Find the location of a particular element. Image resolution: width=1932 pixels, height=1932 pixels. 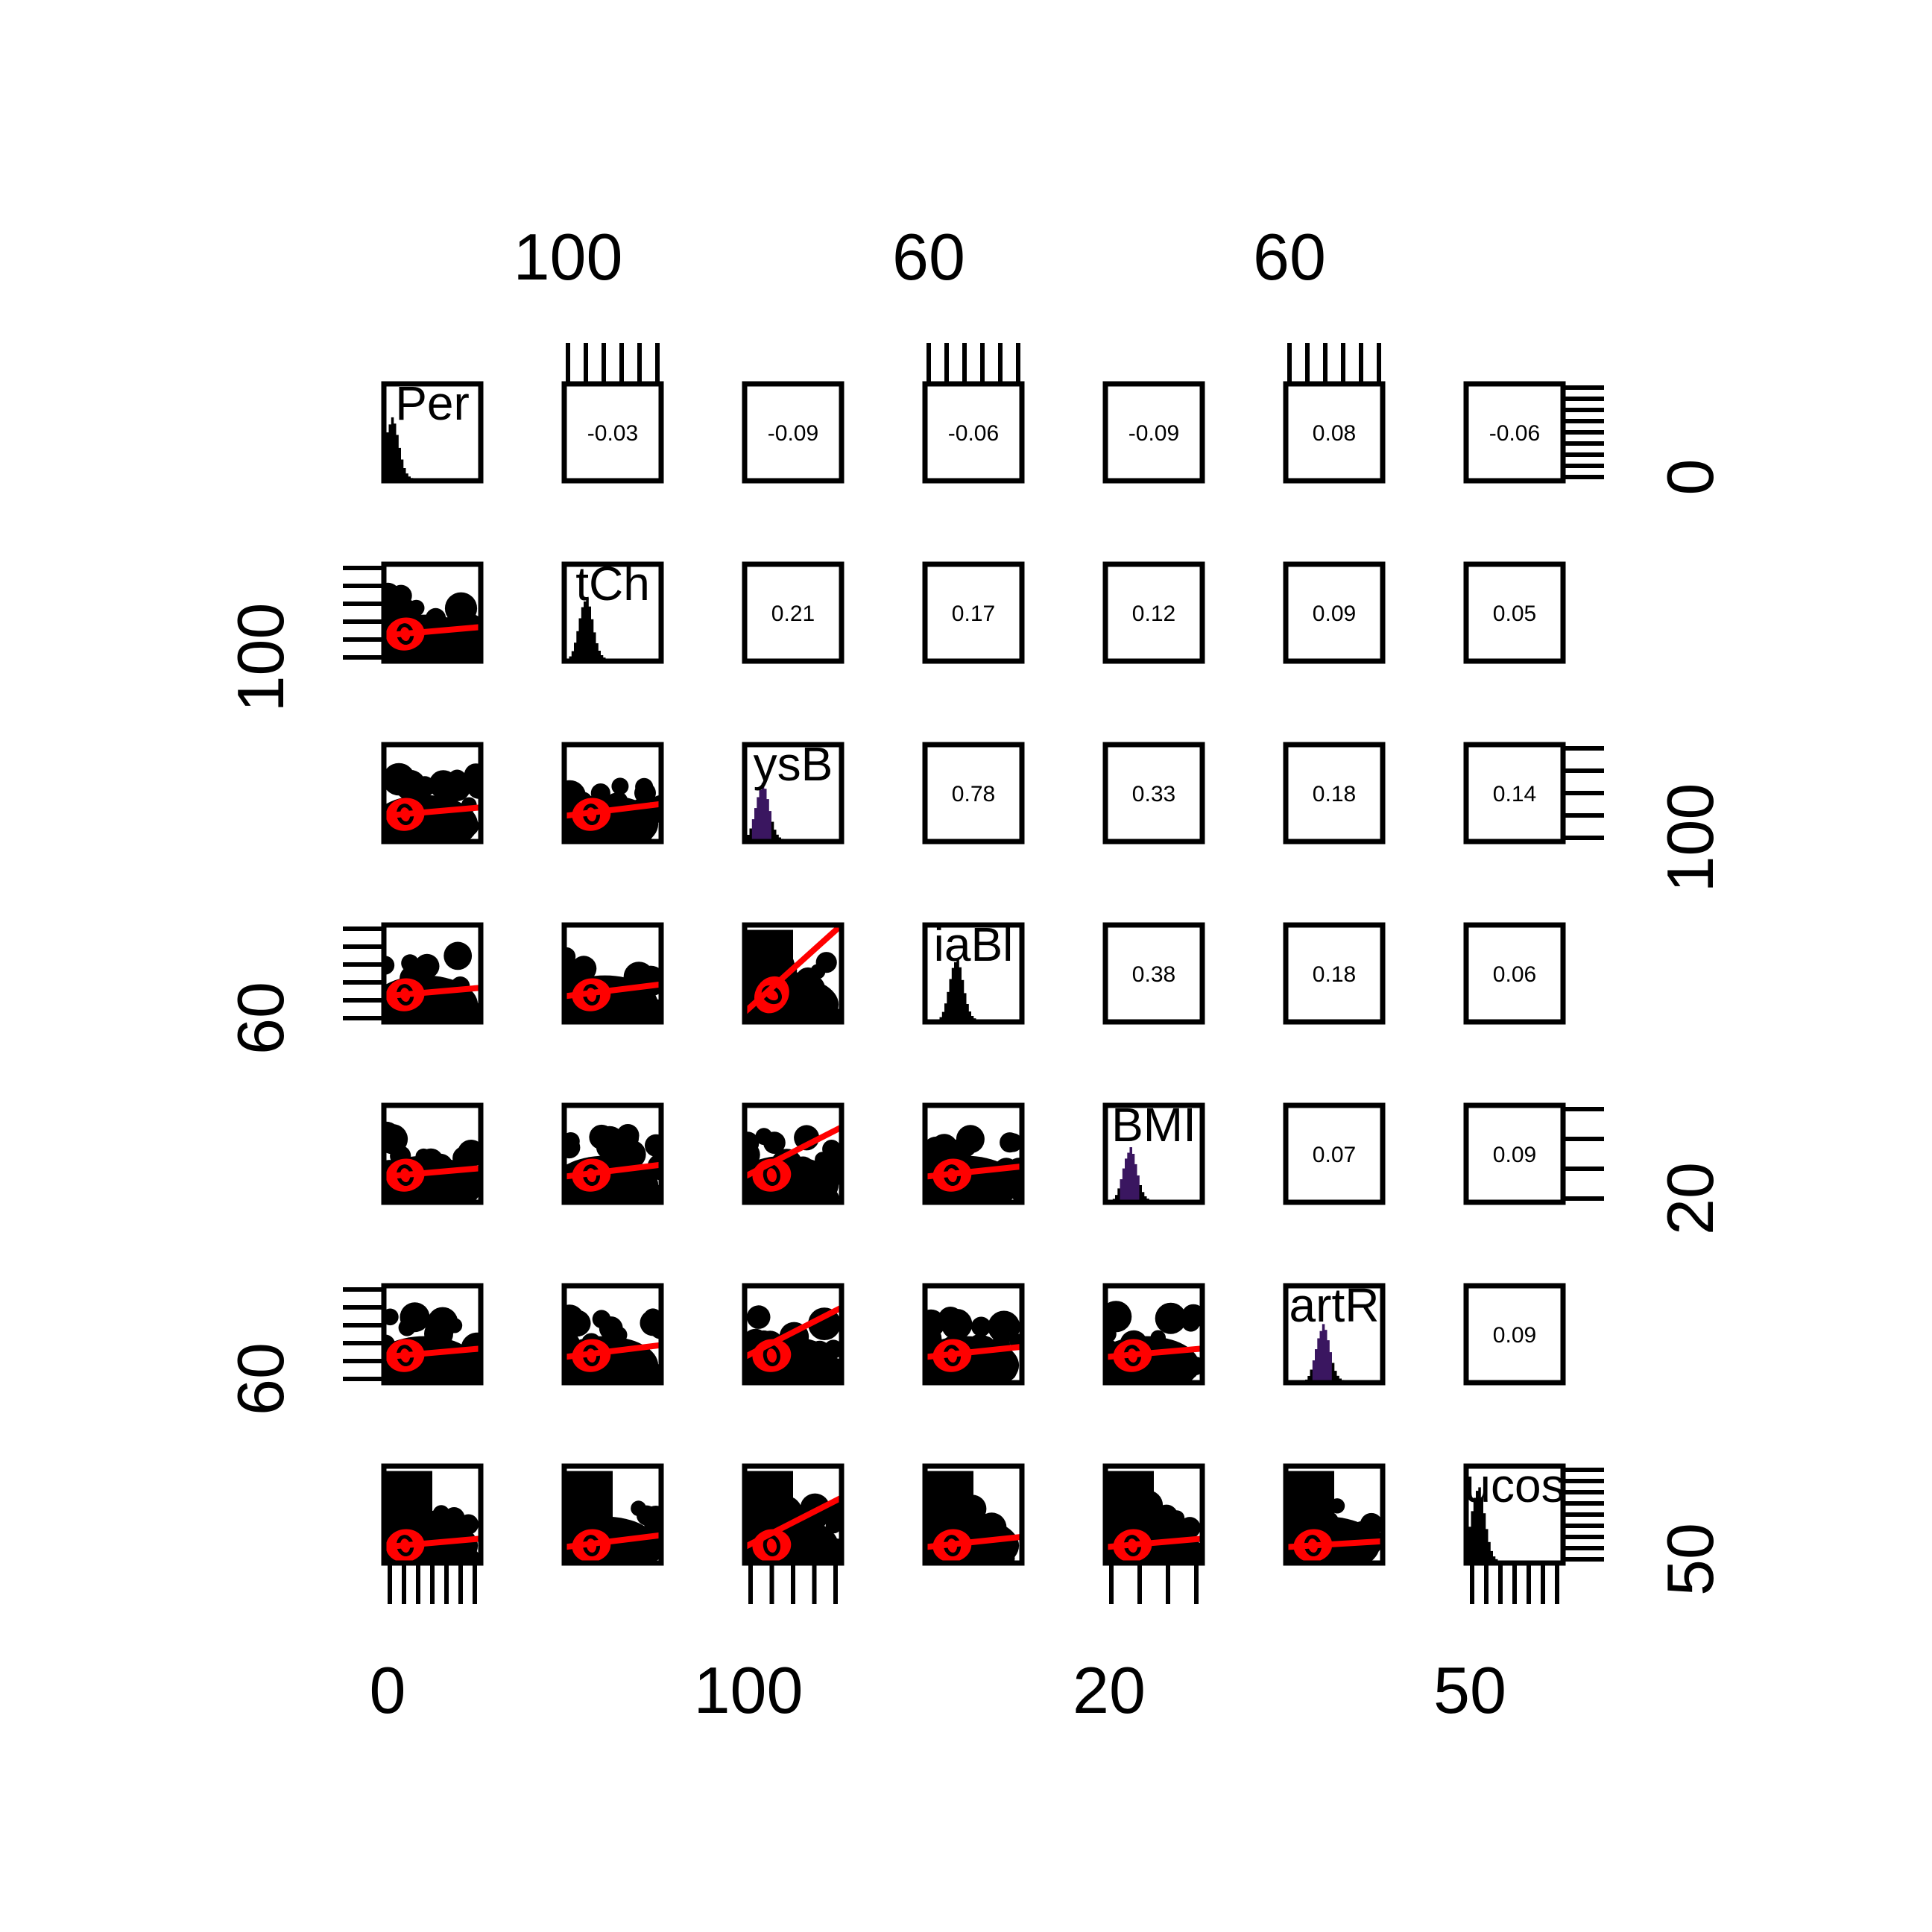

scatter-panel-r6-c5 is located at coordinates (1153, 1342).